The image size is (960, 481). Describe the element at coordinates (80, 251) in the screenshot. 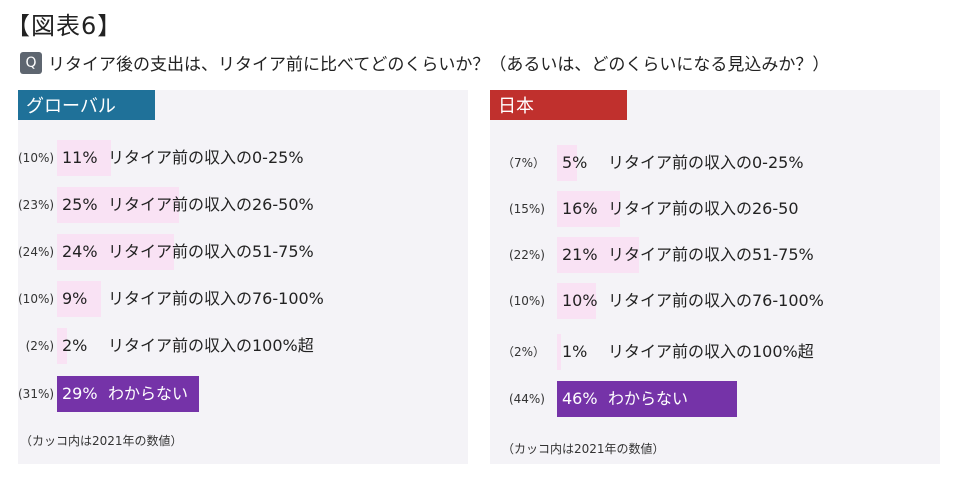

I see `value-label: 24%` at that location.